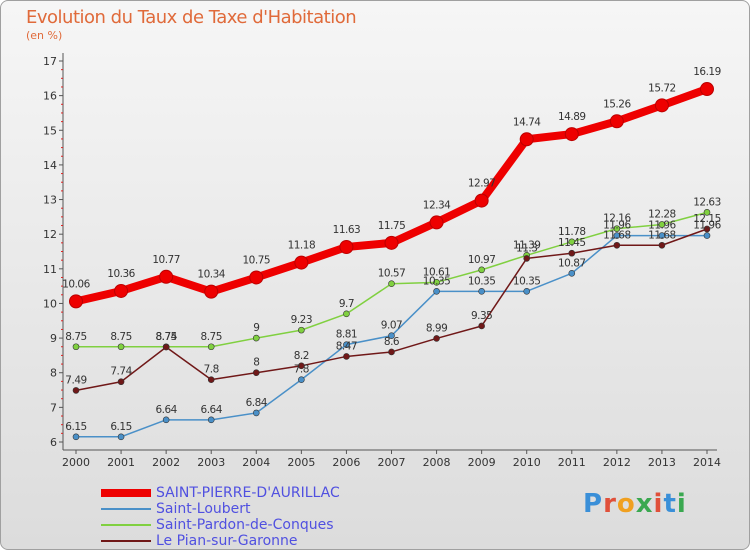 The image size is (750, 550). I want to click on data-label: 6.64, so click(212, 410).